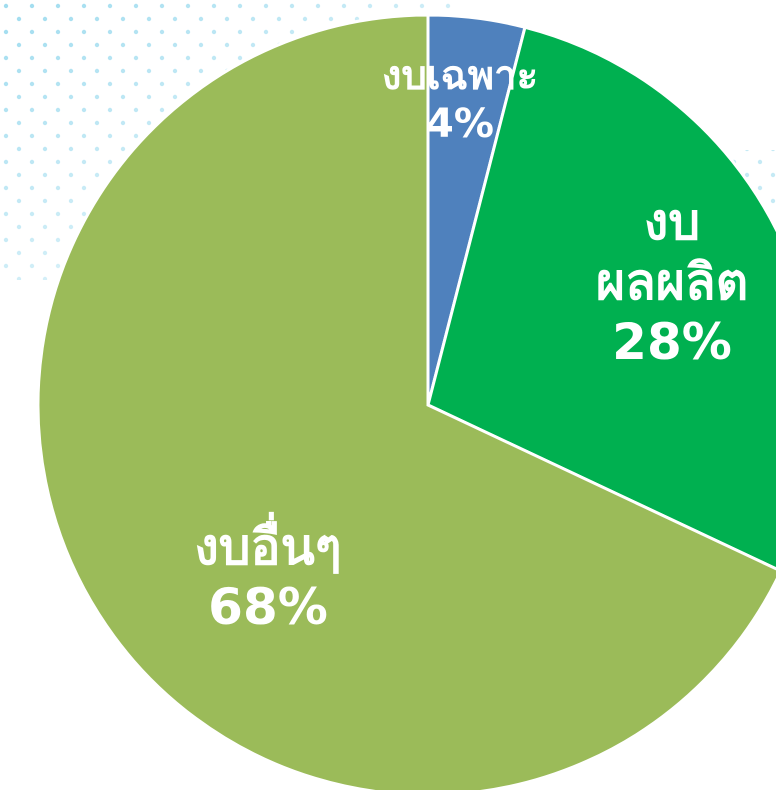 This screenshot has width=776, height=790. I want to click on slice-label: งบ ผลผลิต 28%, so click(669, 282).